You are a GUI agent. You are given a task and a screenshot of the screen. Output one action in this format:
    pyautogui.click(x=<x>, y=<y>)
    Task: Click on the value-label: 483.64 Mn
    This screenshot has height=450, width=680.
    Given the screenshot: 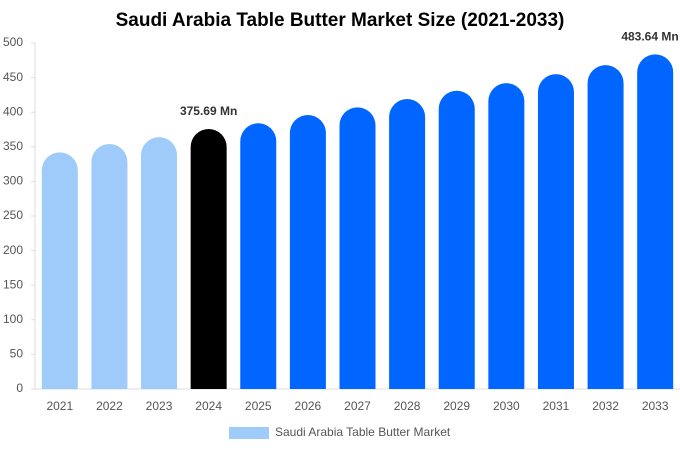 What is the action you would take?
    pyautogui.click(x=649, y=36)
    